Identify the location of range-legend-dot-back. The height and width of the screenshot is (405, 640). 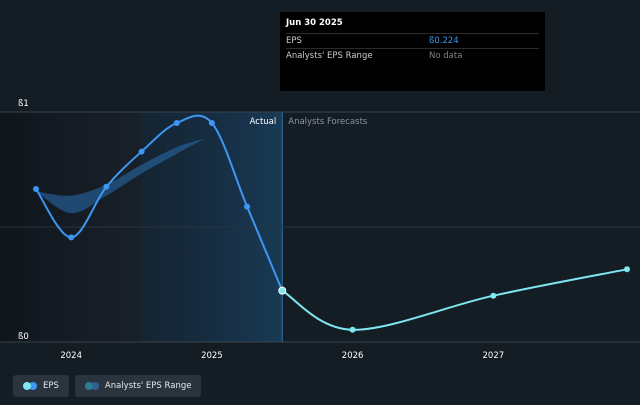
(94, 386).